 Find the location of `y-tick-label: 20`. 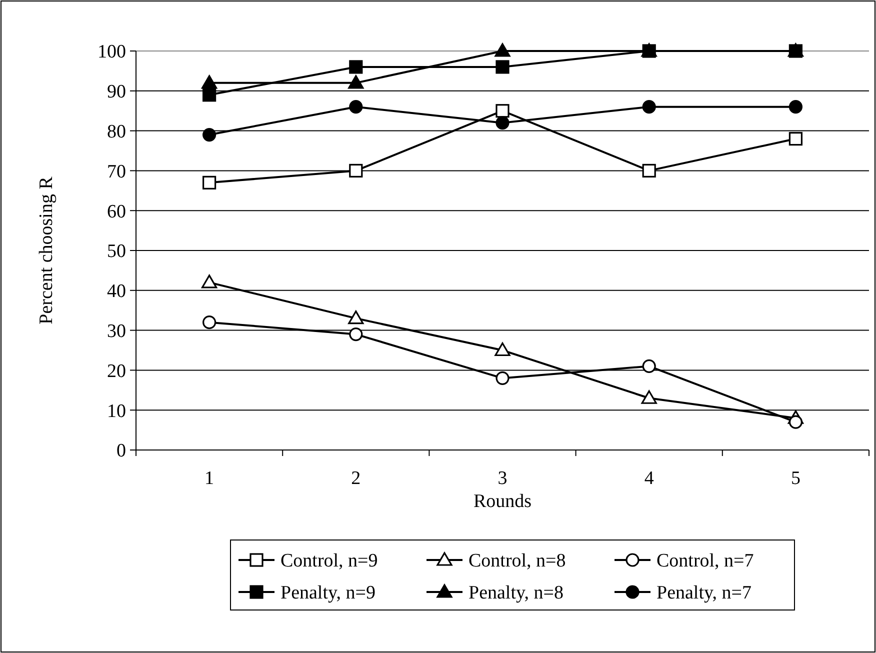

y-tick-label: 20 is located at coordinates (116, 371).